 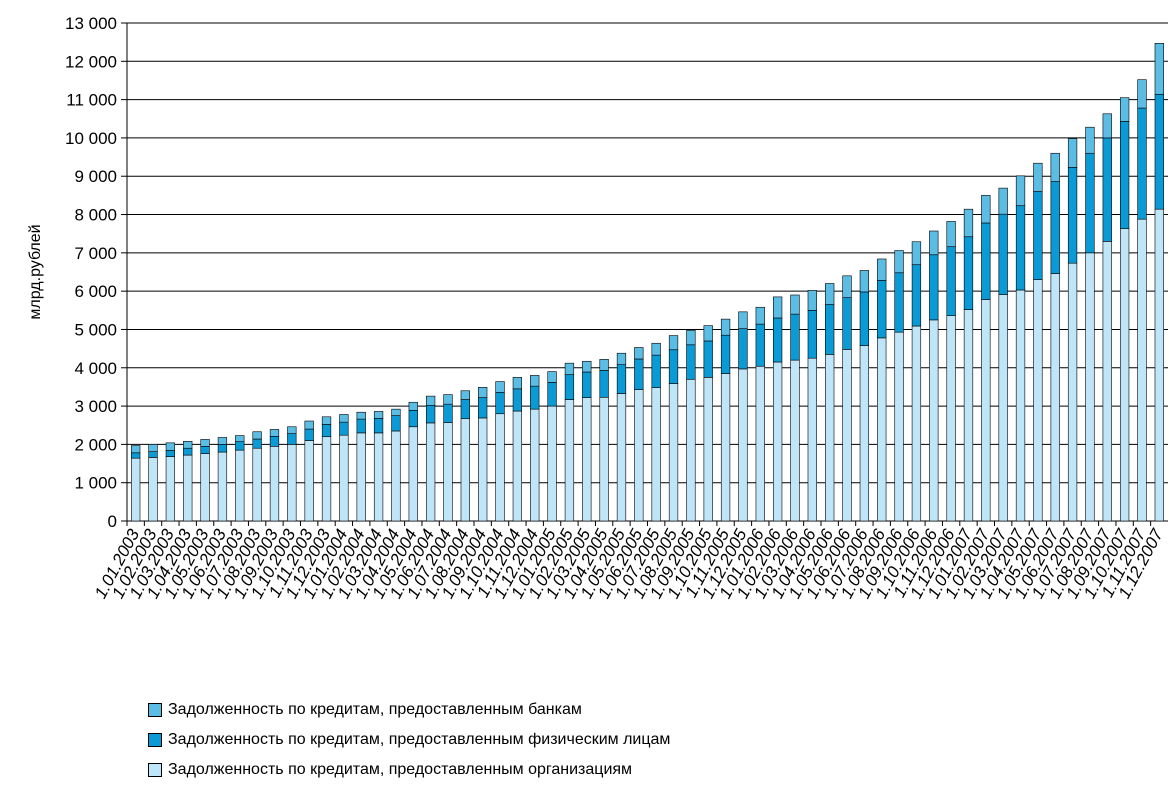 I want to click on y-axis-title: млрд.рублей, so click(x=35, y=271).